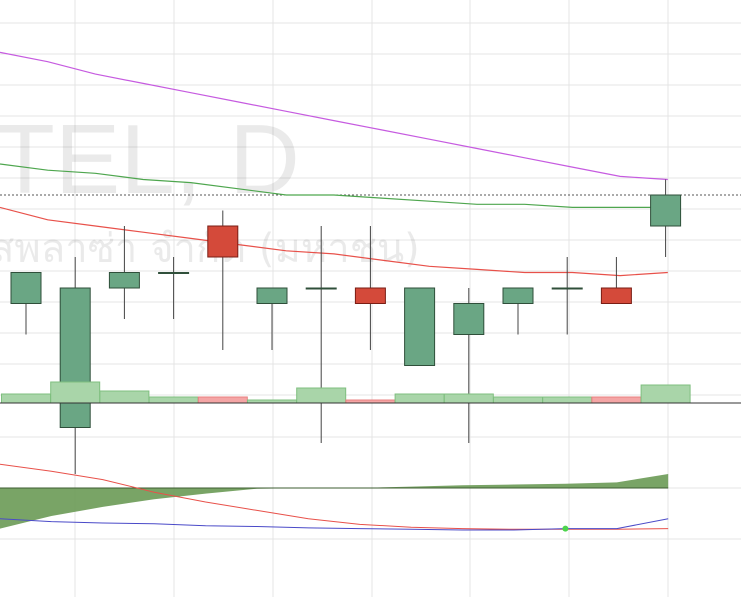  Describe the element at coordinates (370, 392) in the screenshot. I see `volume-pane` at that location.